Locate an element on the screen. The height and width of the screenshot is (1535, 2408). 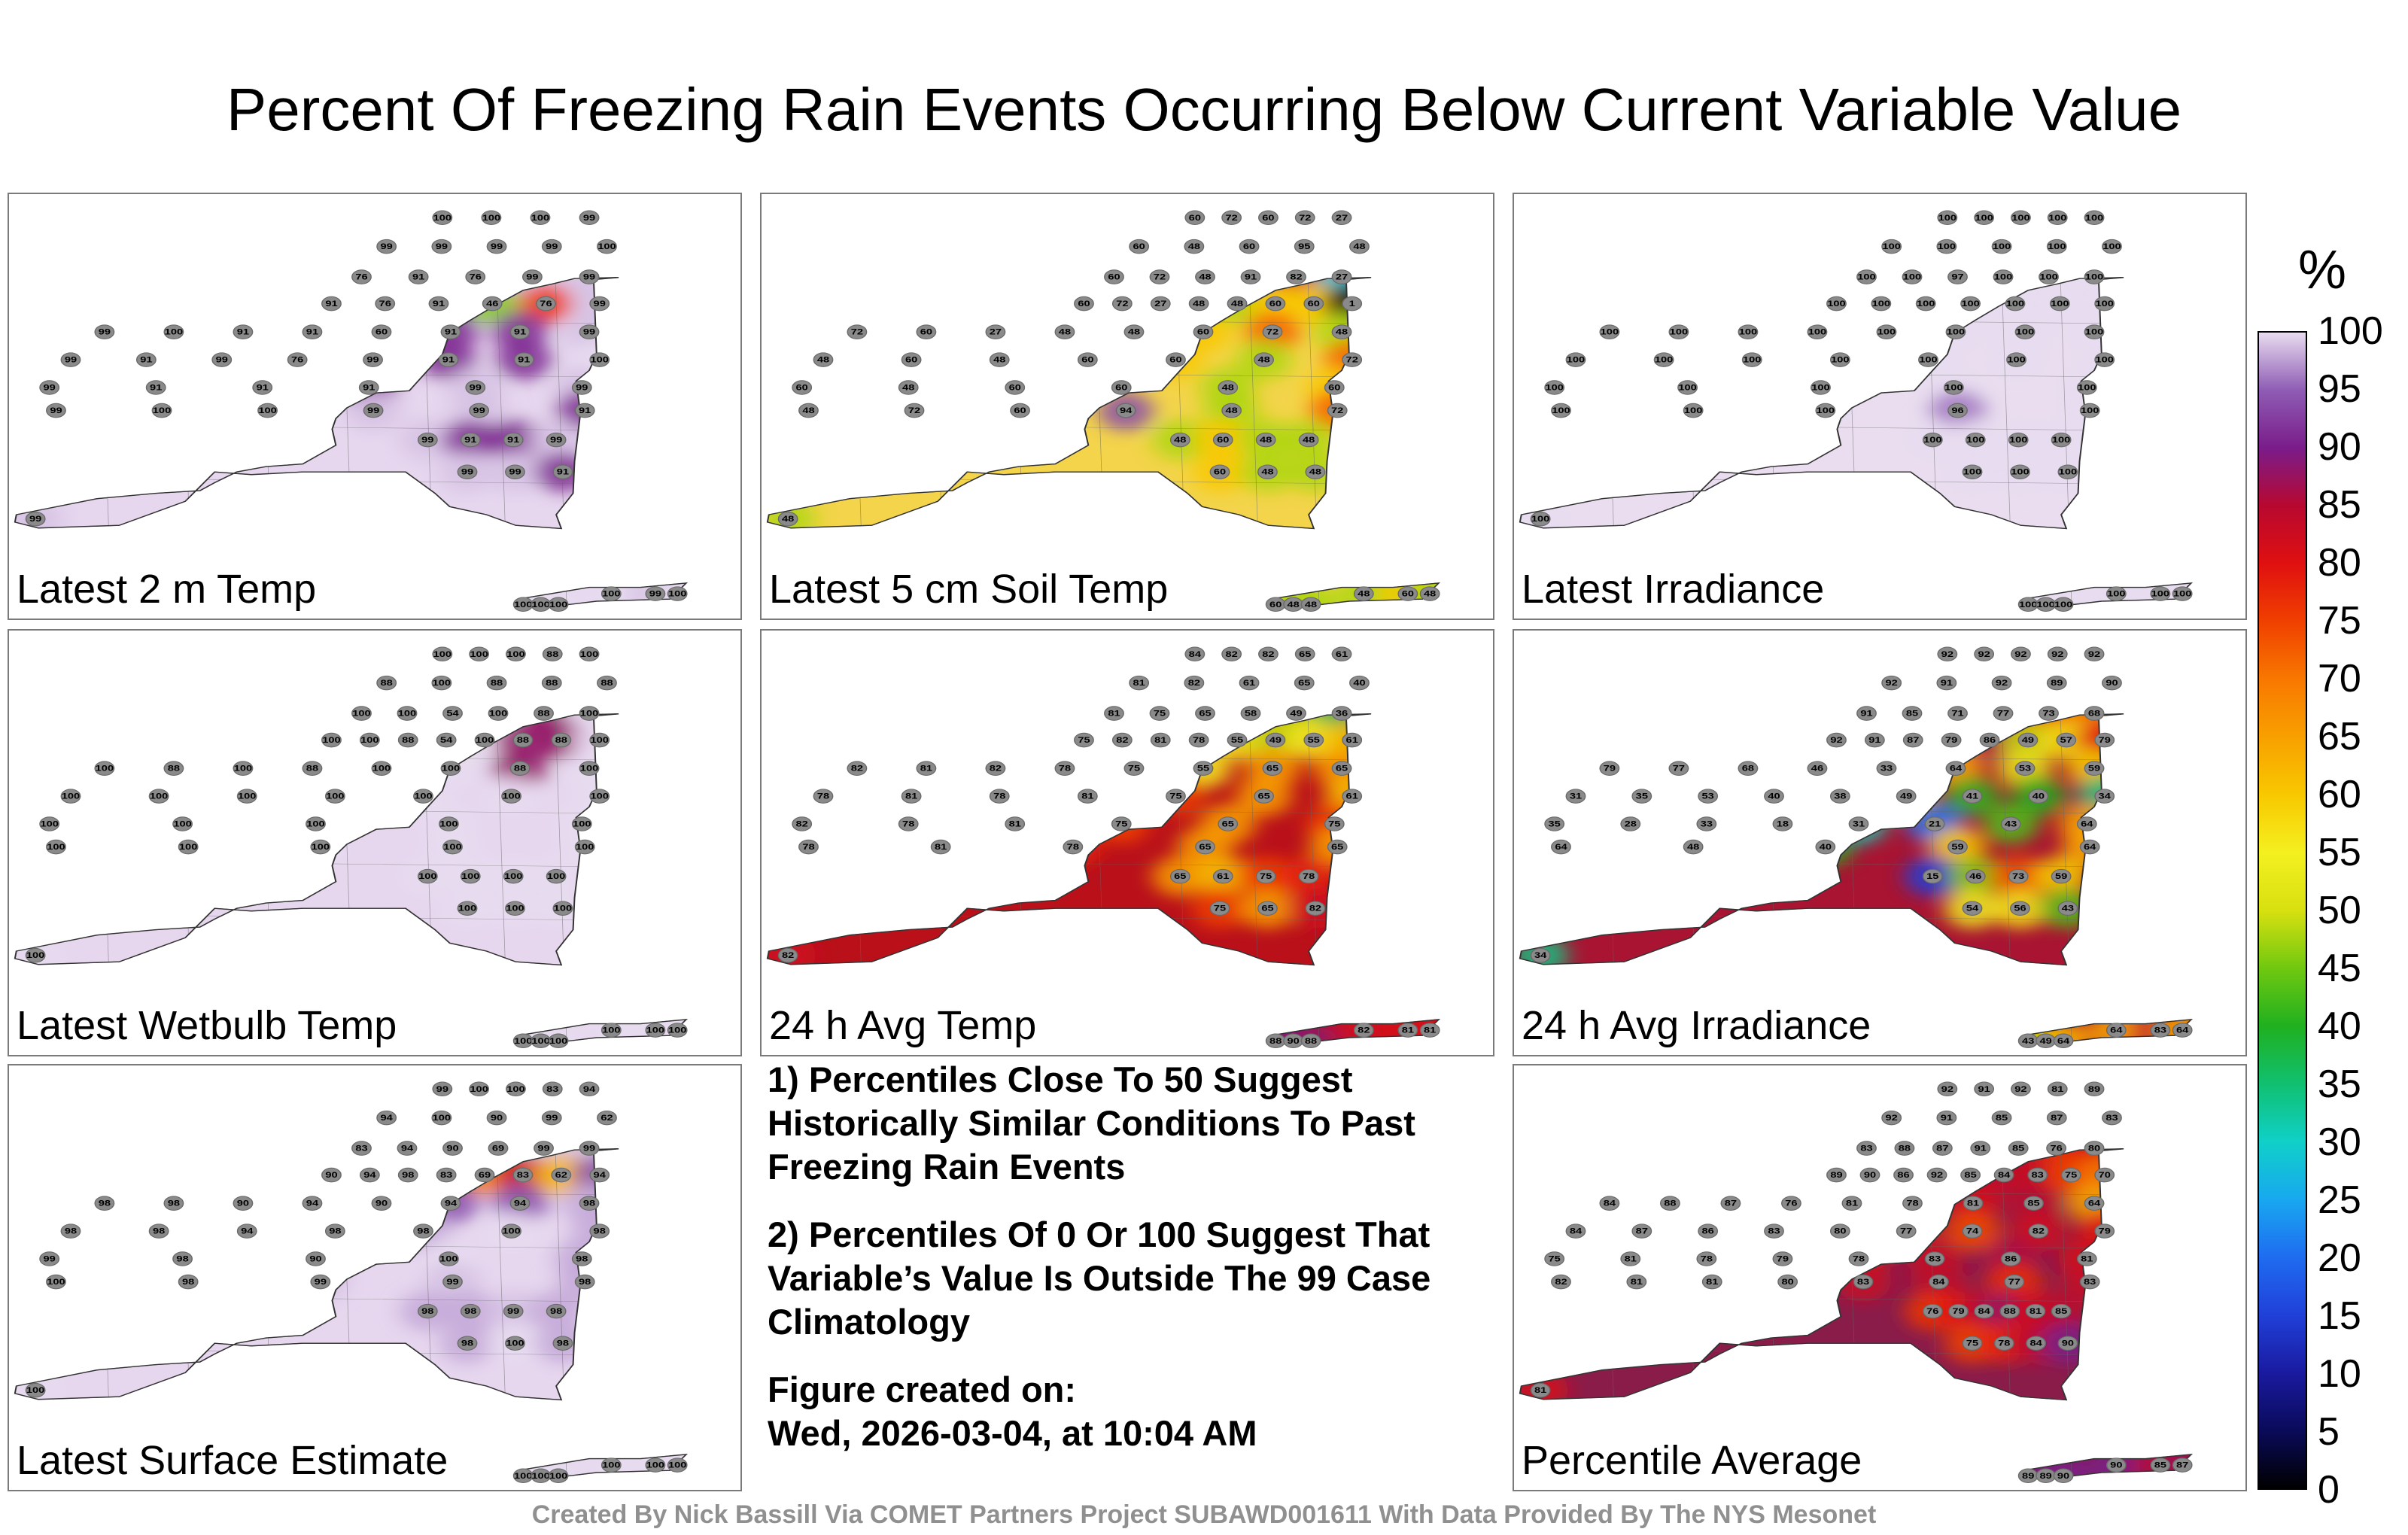
station-value: 15 is located at coordinates (1932, 875).